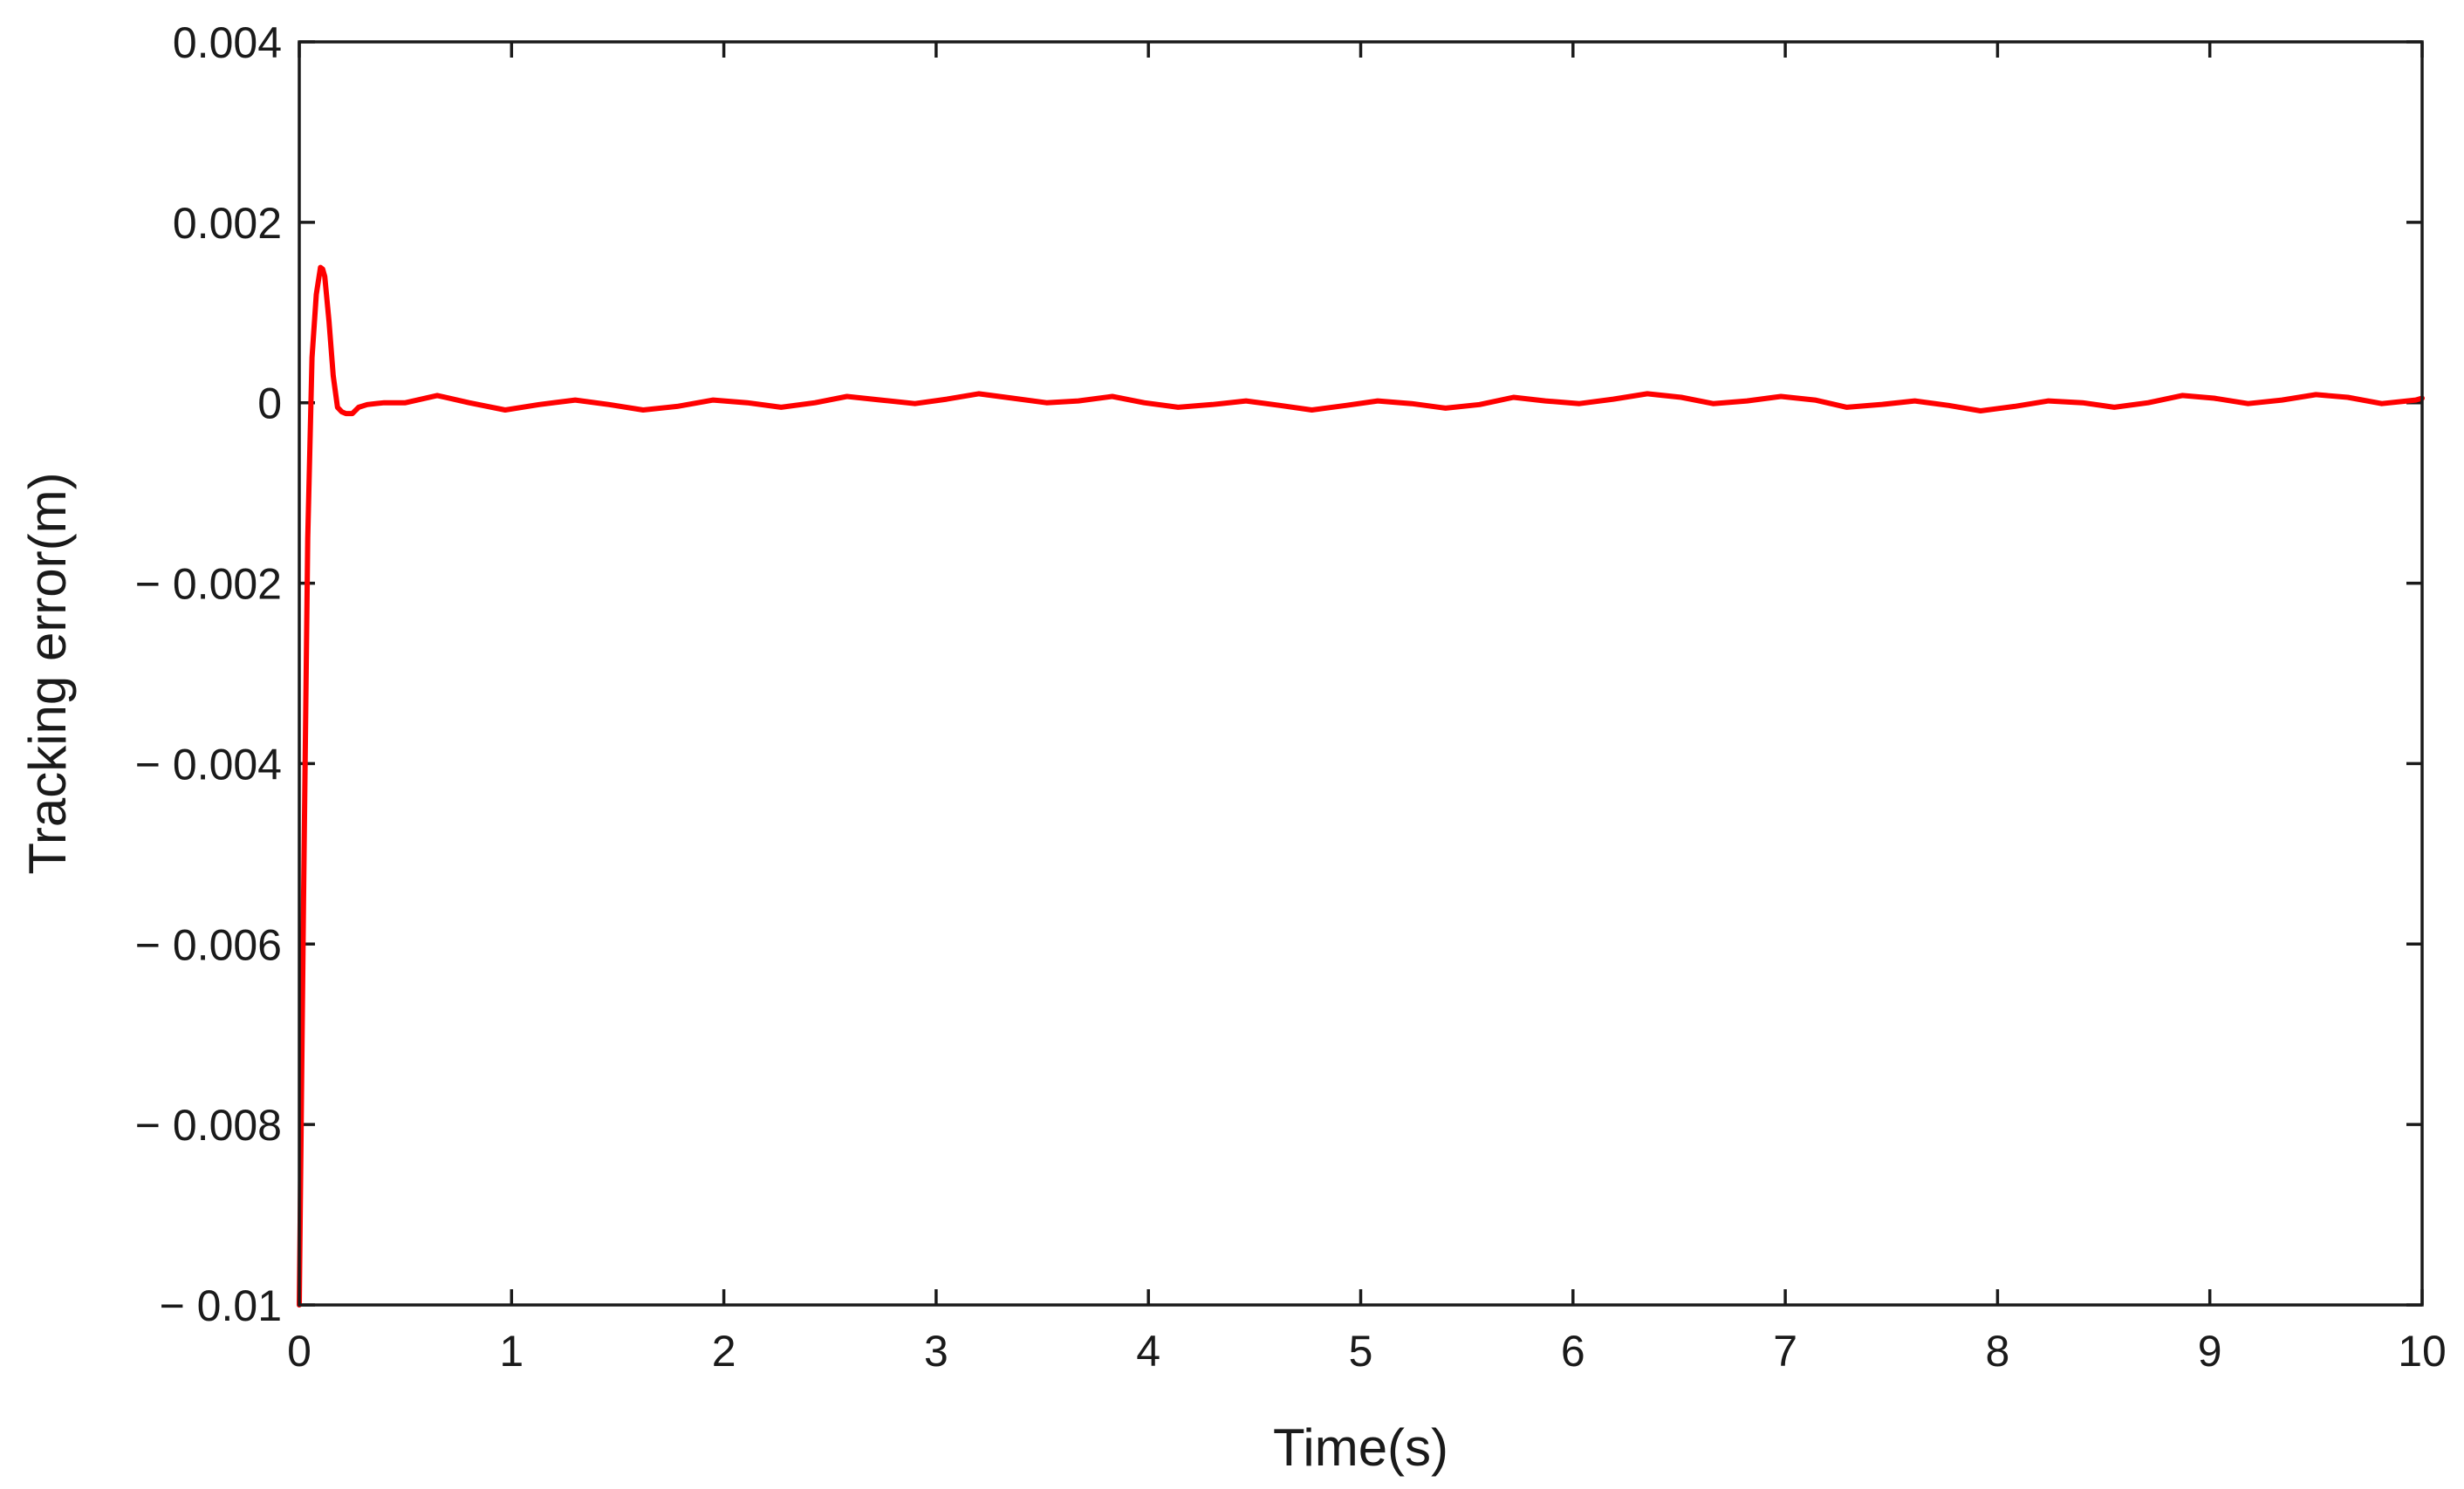  I want to click on y-tick-label: − 0.004, so click(208, 764).